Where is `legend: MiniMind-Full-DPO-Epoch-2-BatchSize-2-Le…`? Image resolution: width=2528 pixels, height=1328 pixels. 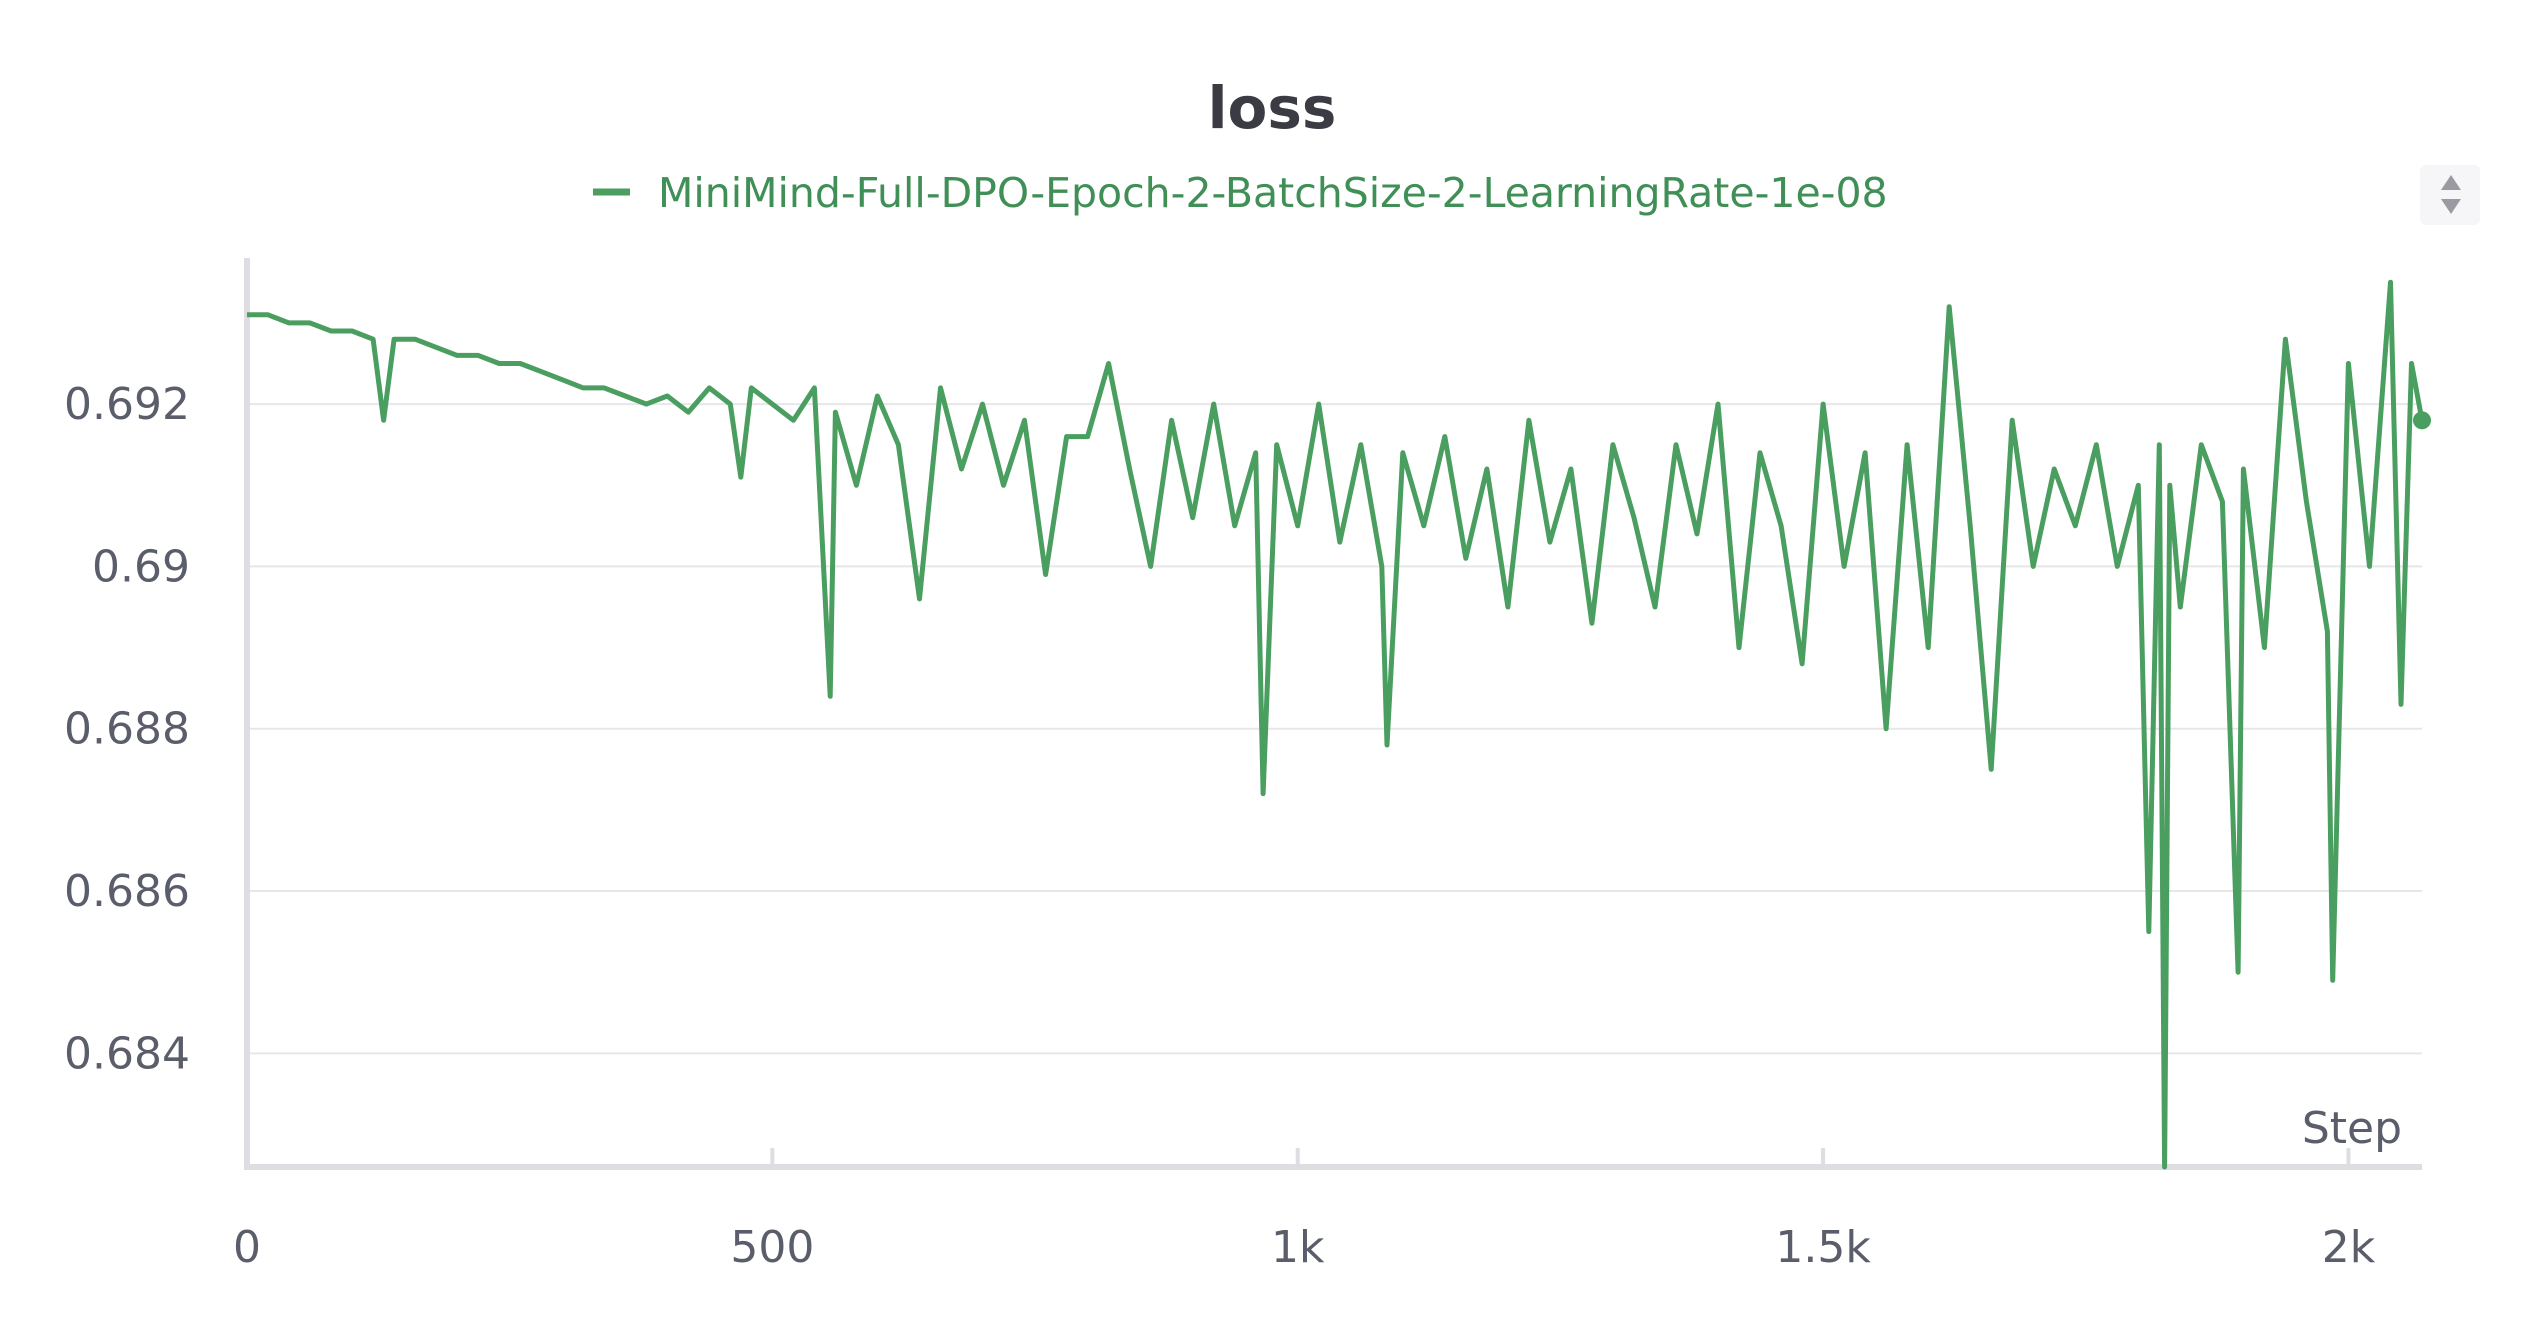
legend: MiniMind-Full-DPO-Epoch-2-BatchSize-2-Le… is located at coordinates (1240, 193).